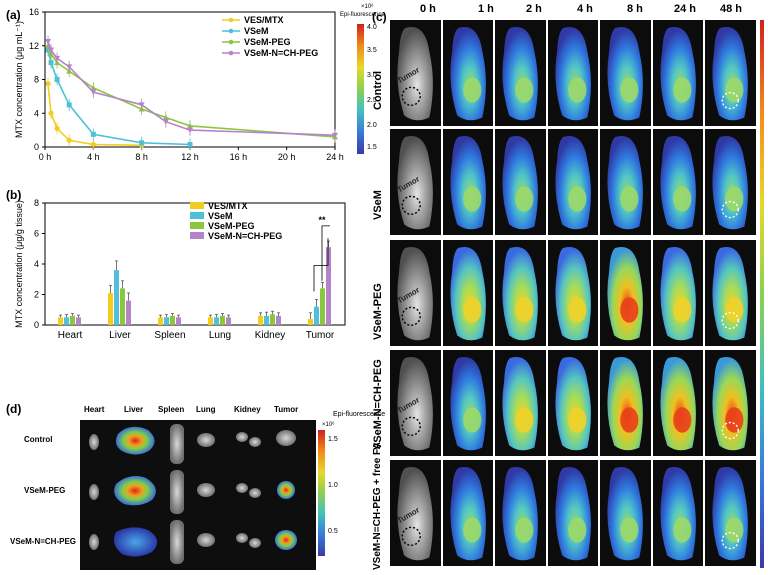 This screenshot has height=575, width=768. What do you see at coordinates (120, 335) in the screenshot?
I see `category-label: Liver` at bounding box center [120, 335].